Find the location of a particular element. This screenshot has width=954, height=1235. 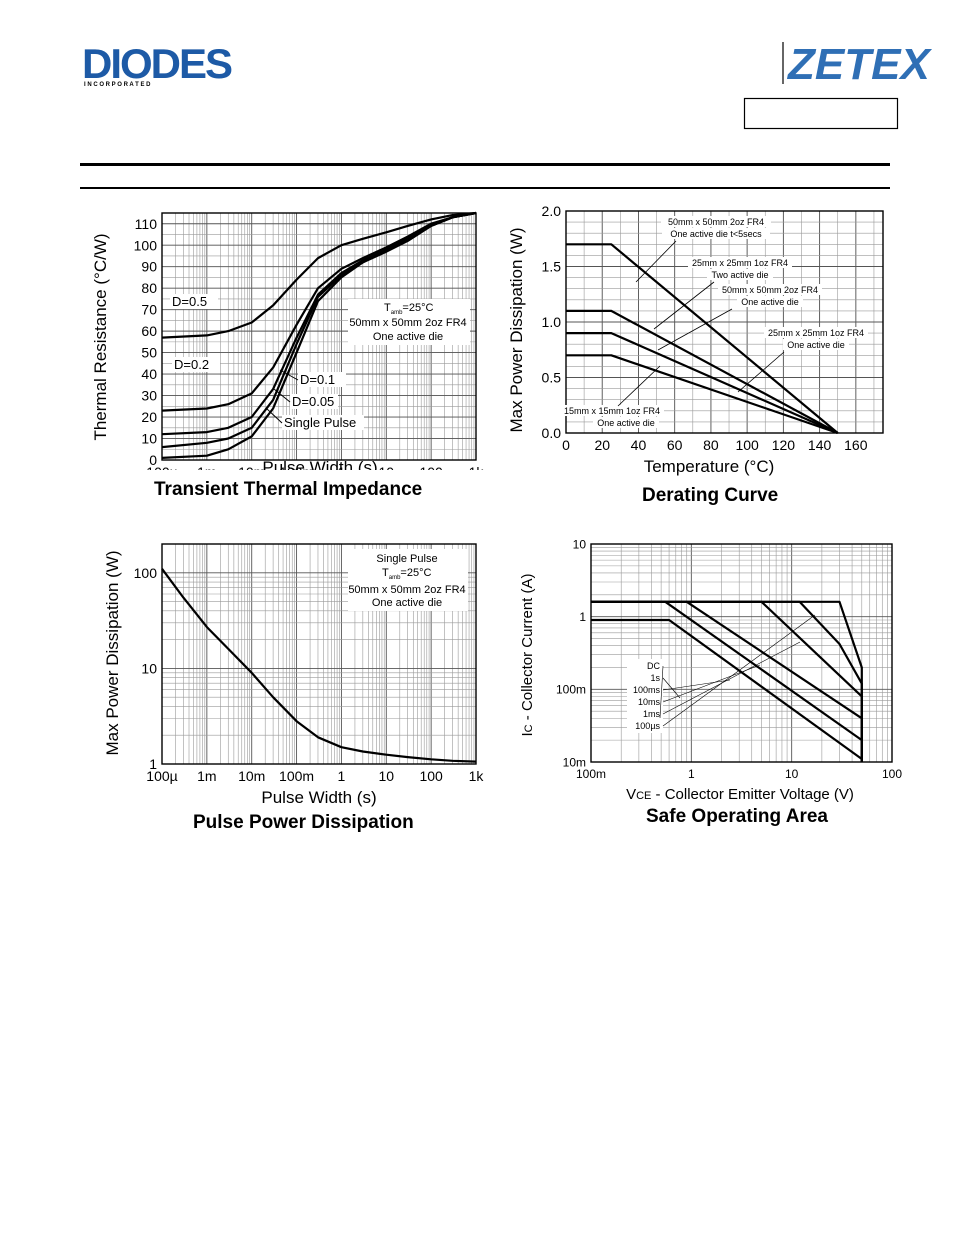

y-tick-label: 2.0 is located at coordinates (552, 211).